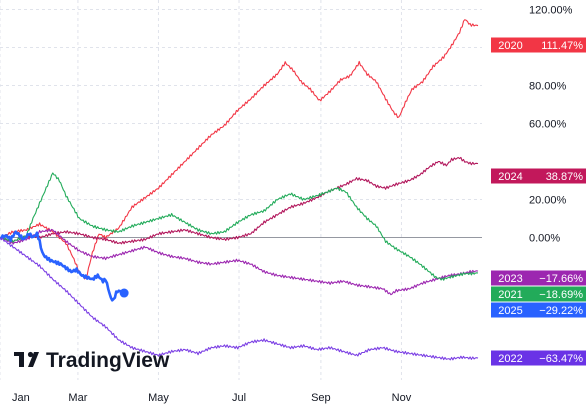 The height and width of the screenshot is (407, 588). What do you see at coordinates (26, 359) in the screenshot?
I see `tradingview-logo-icon` at bounding box center [26, 359].